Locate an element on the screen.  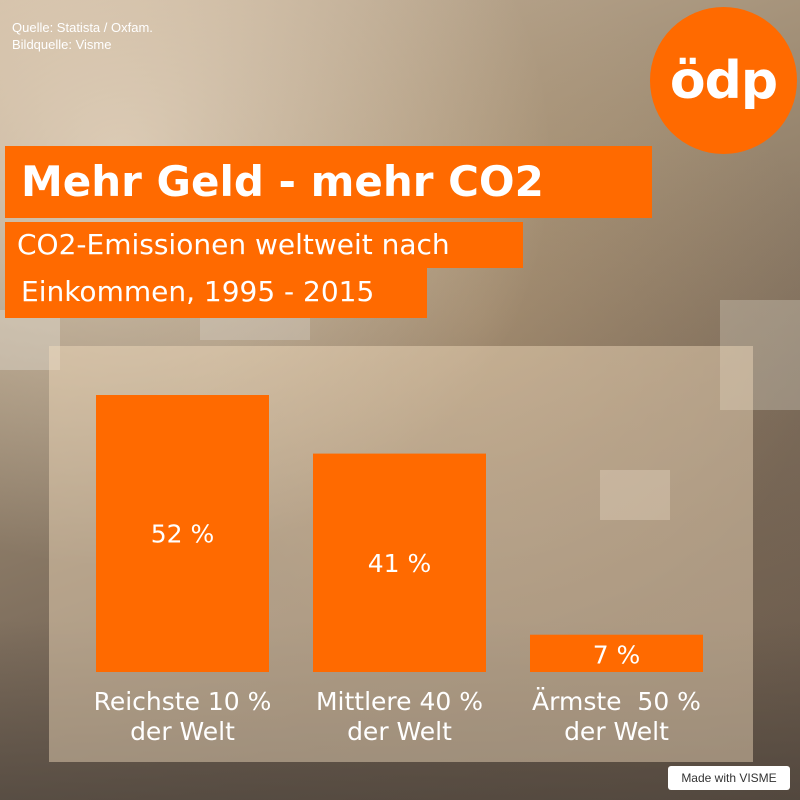
logo-text: ödp is located at coordinates (723, 80).